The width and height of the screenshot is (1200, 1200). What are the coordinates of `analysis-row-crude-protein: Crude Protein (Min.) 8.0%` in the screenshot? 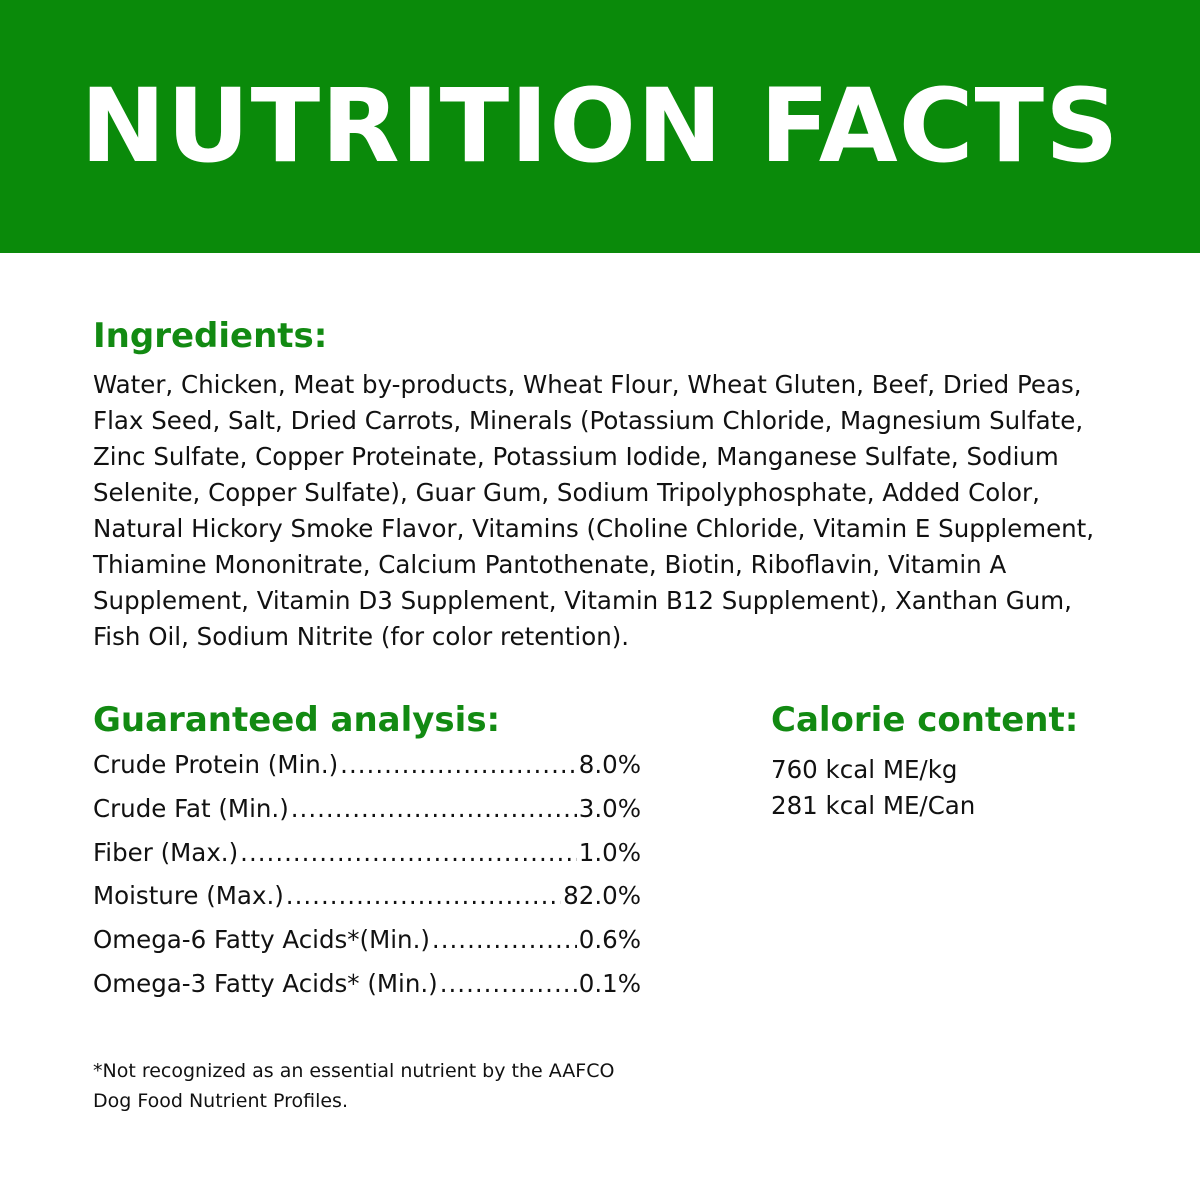 It's located at (367, 772).